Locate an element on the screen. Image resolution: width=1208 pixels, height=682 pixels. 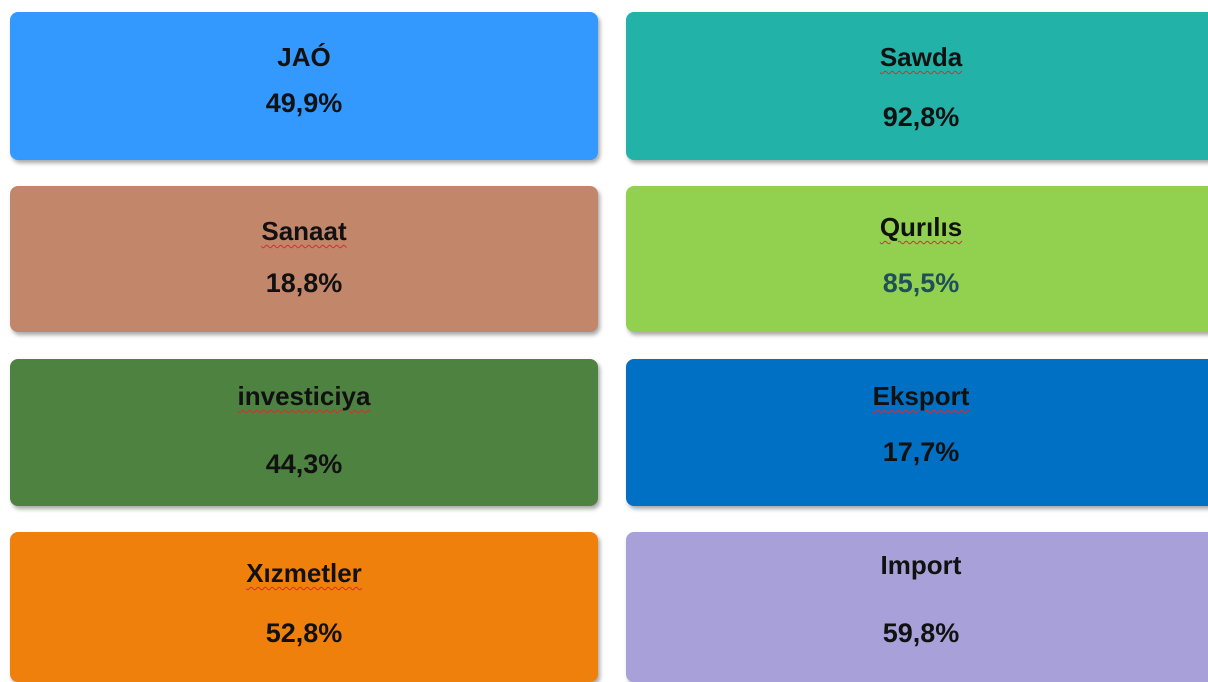
tile-value: 18,8% is located at coordinates (304, 283).